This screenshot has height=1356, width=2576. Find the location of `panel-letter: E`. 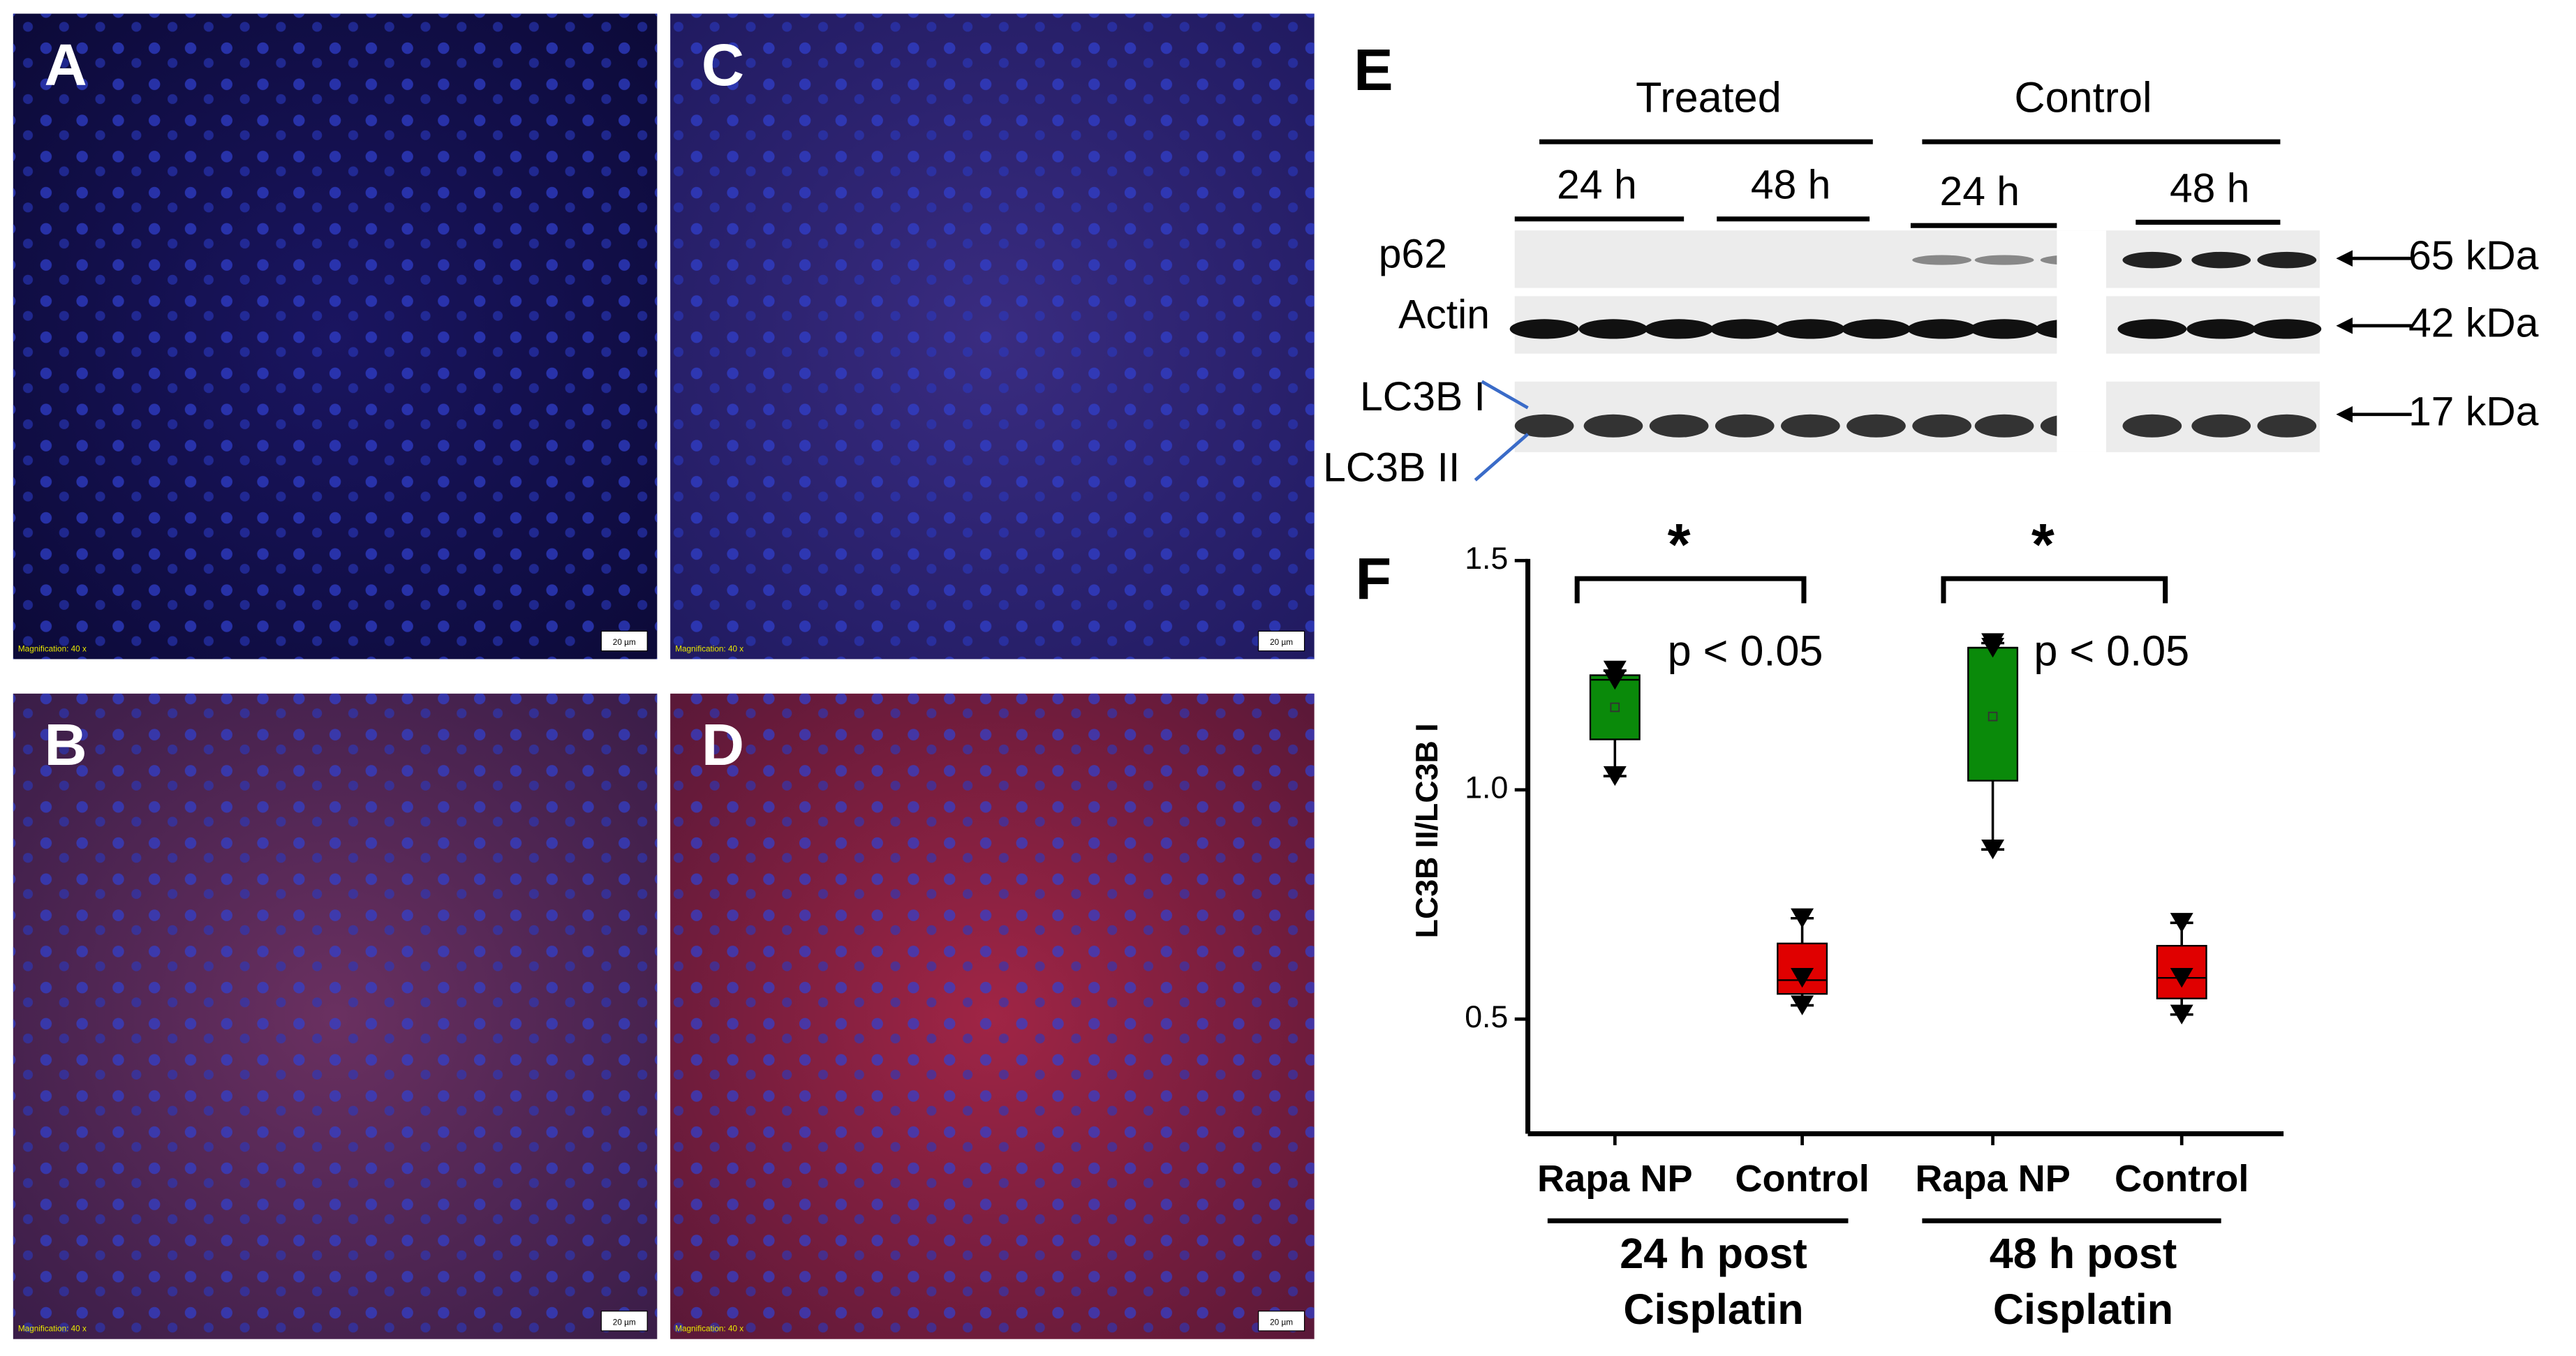

panel-letter: E is located at coordinates (1373, 69).